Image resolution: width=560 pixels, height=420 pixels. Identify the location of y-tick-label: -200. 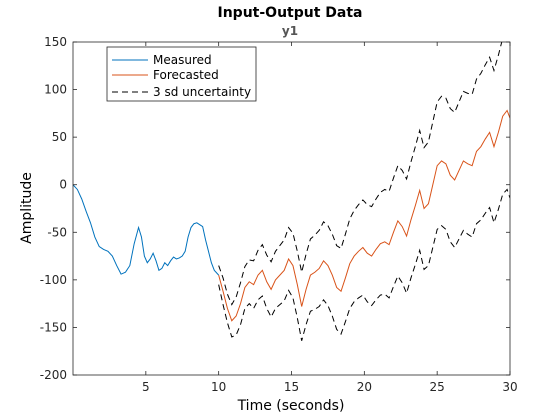
(53, 375).